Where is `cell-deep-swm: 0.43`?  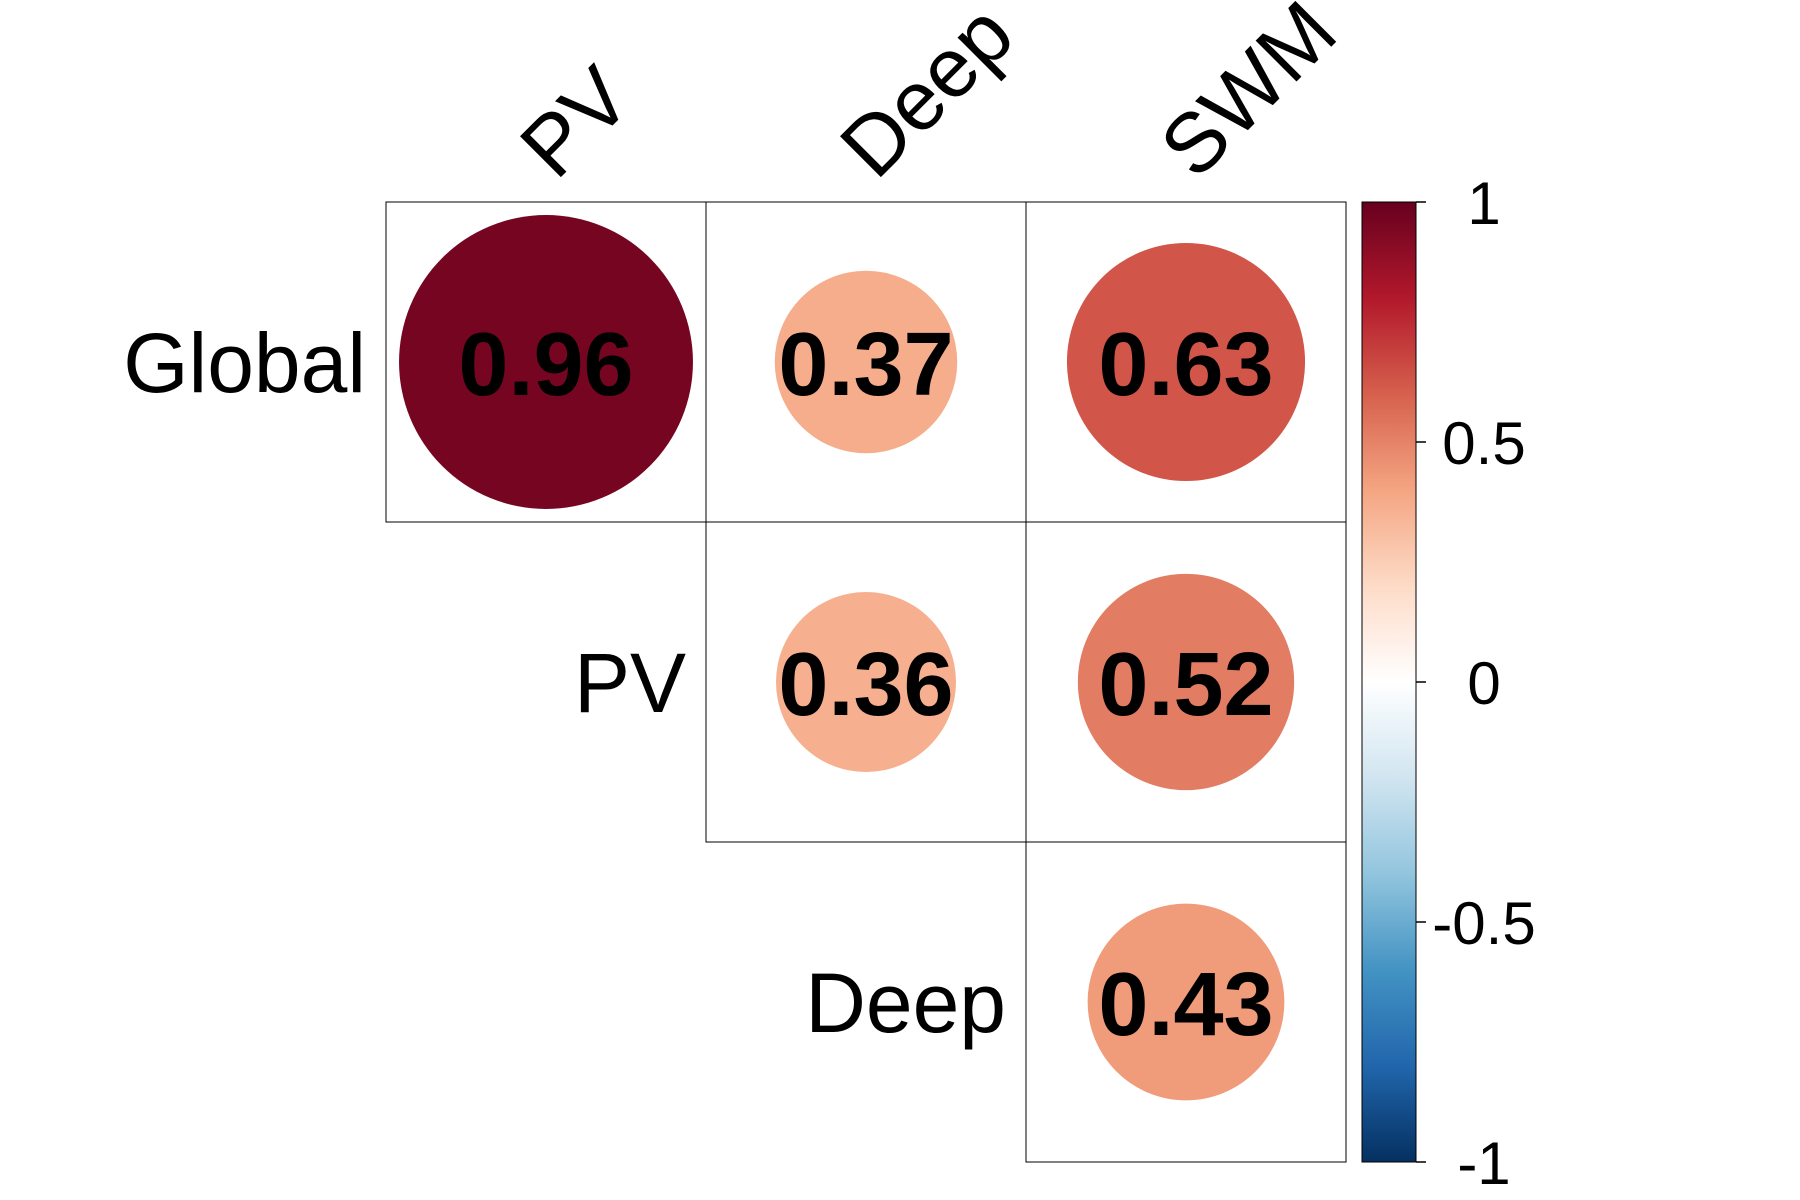 cell-deep-swm: 0.43 is located at coordinates (1186, 1002).